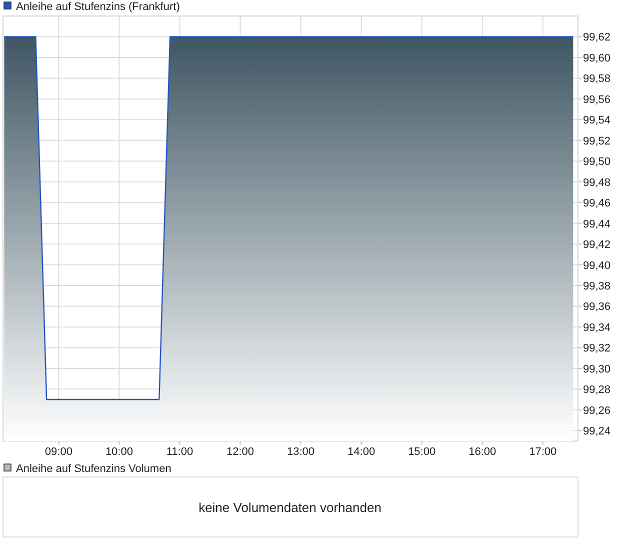 The width and height of the screenshot is (620, 546). Describe the element at coordinates (290, 507) in the screenshot. I see `text: keine Volumendaten vorhanden` at that location.